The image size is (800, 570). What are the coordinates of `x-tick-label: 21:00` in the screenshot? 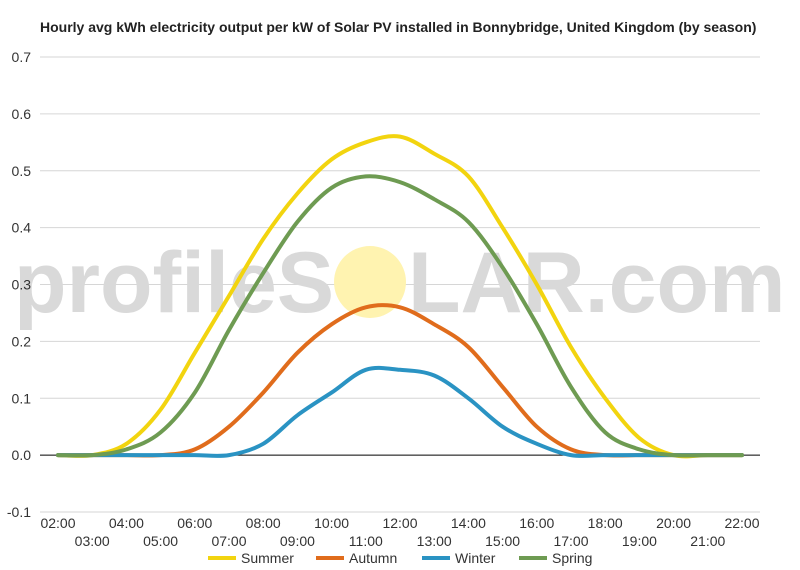 It's located at (707, 541).